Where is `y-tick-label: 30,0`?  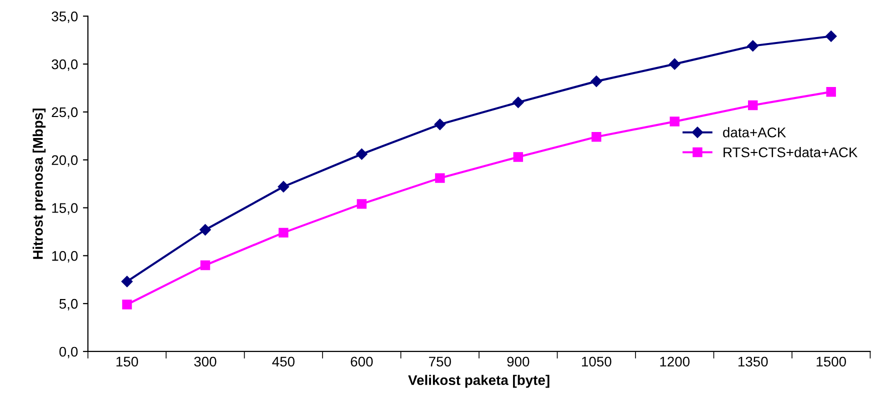
y-tick-label: 30,0 is located at coordinates (65, 65).